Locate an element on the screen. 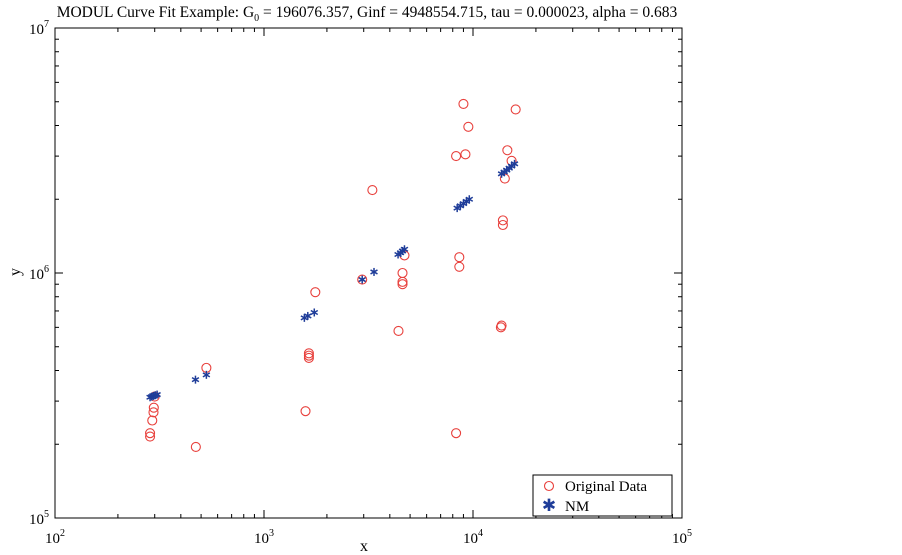 The image size is (902, 555). x-axis-label: x is located at coordinates (364, 546).